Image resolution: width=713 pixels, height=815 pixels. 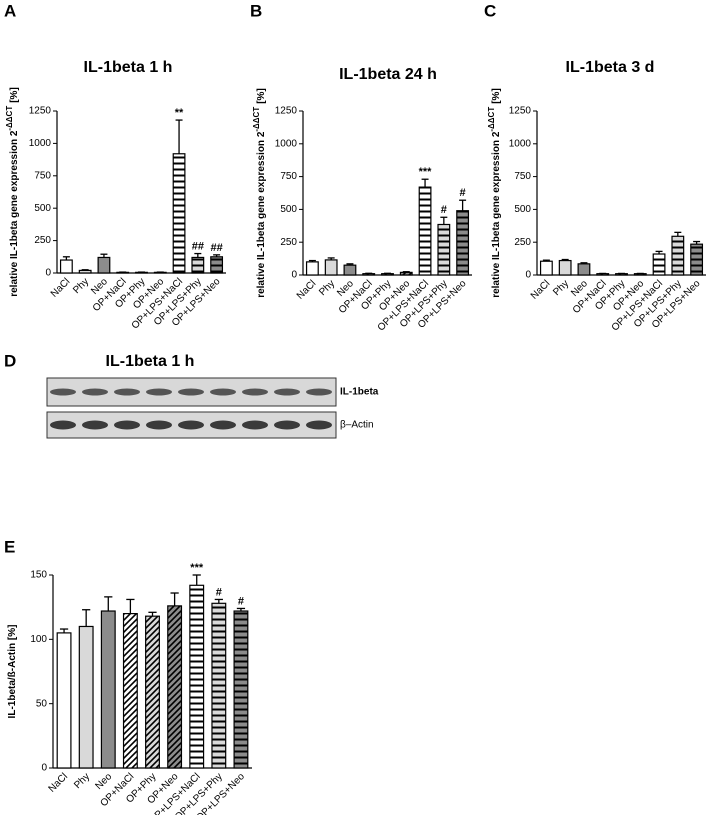 I want to click on y-axis-label: IL-1beta/ß-Actin [%], so click(x=12, y=672).